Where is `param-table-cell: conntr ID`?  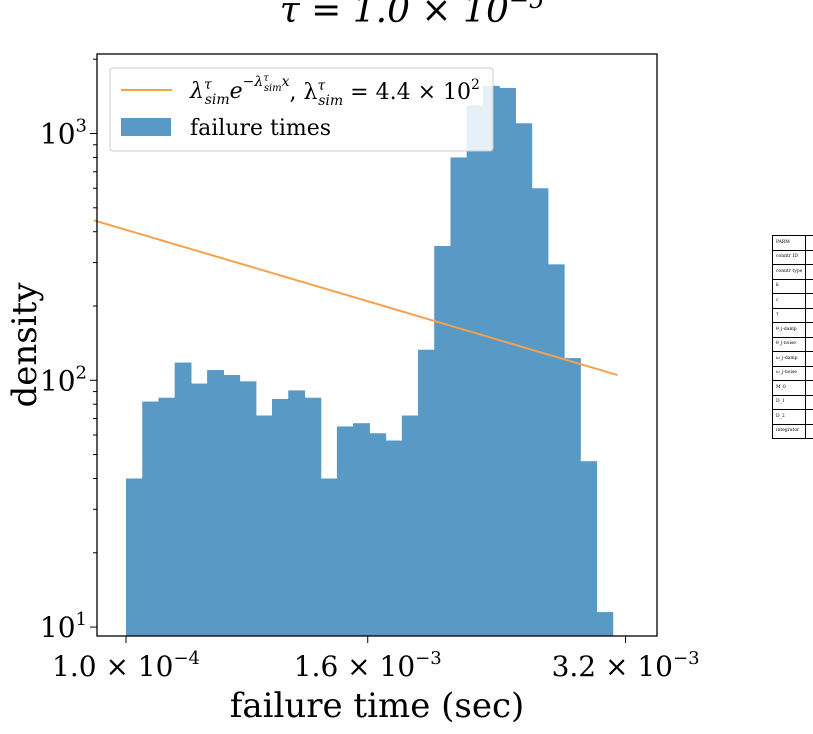 param-table-cell: conntr ID is located at coordinates (789, 257).